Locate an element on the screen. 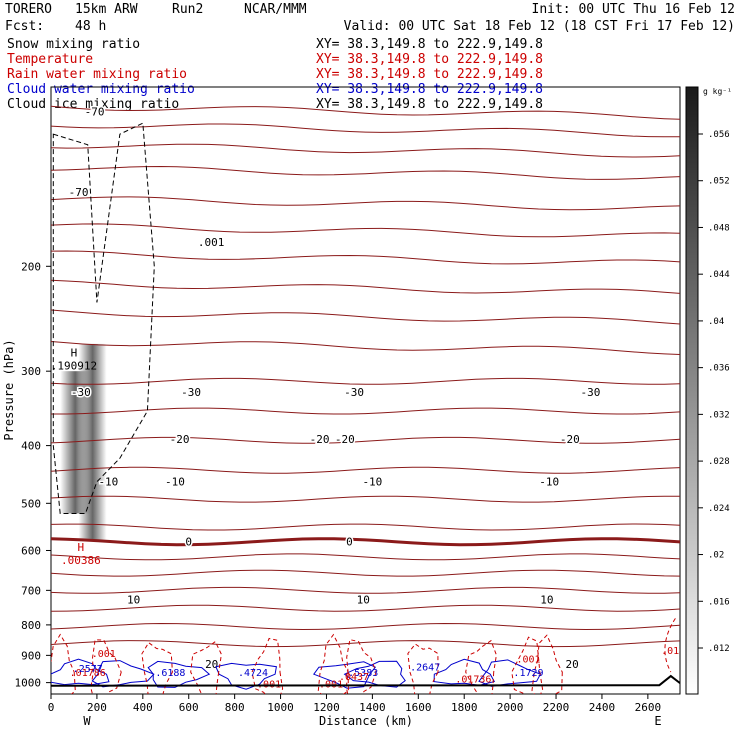  legend-label-temperature: Temperature is located at coordinates (50, 59).